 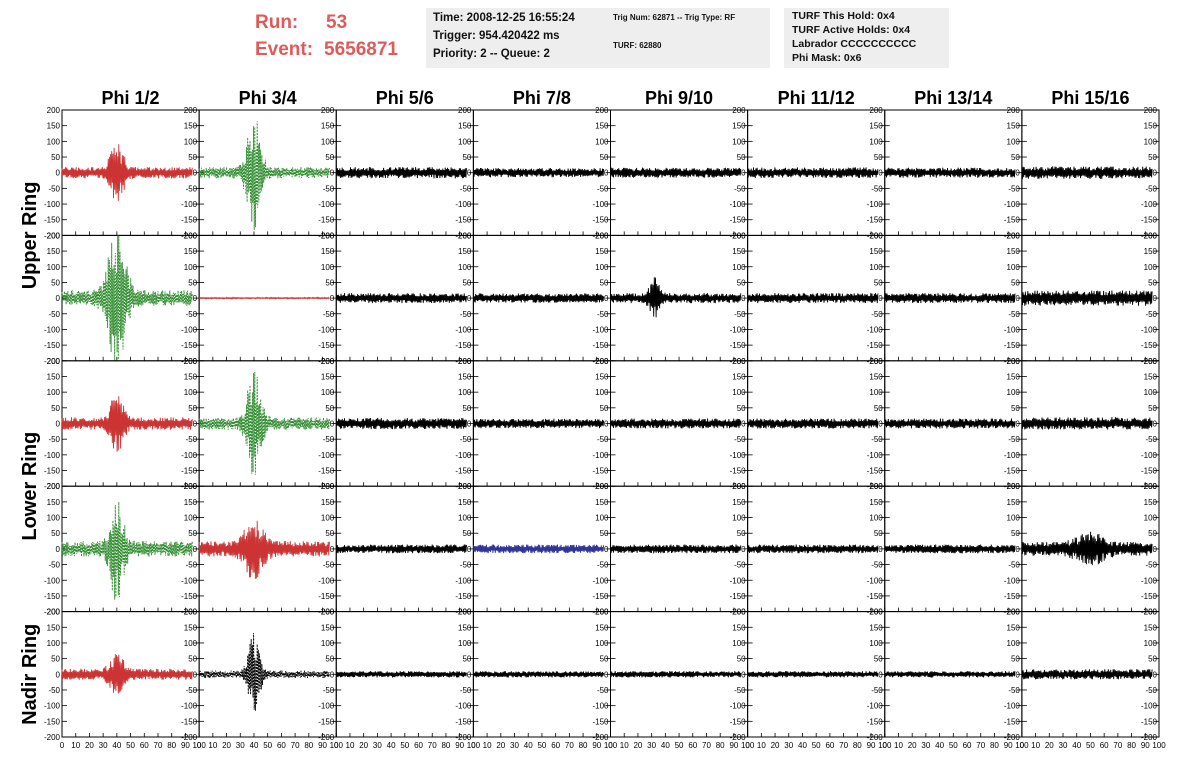 I want to click on x-tick-label: 90, so click(x=459, y=745).